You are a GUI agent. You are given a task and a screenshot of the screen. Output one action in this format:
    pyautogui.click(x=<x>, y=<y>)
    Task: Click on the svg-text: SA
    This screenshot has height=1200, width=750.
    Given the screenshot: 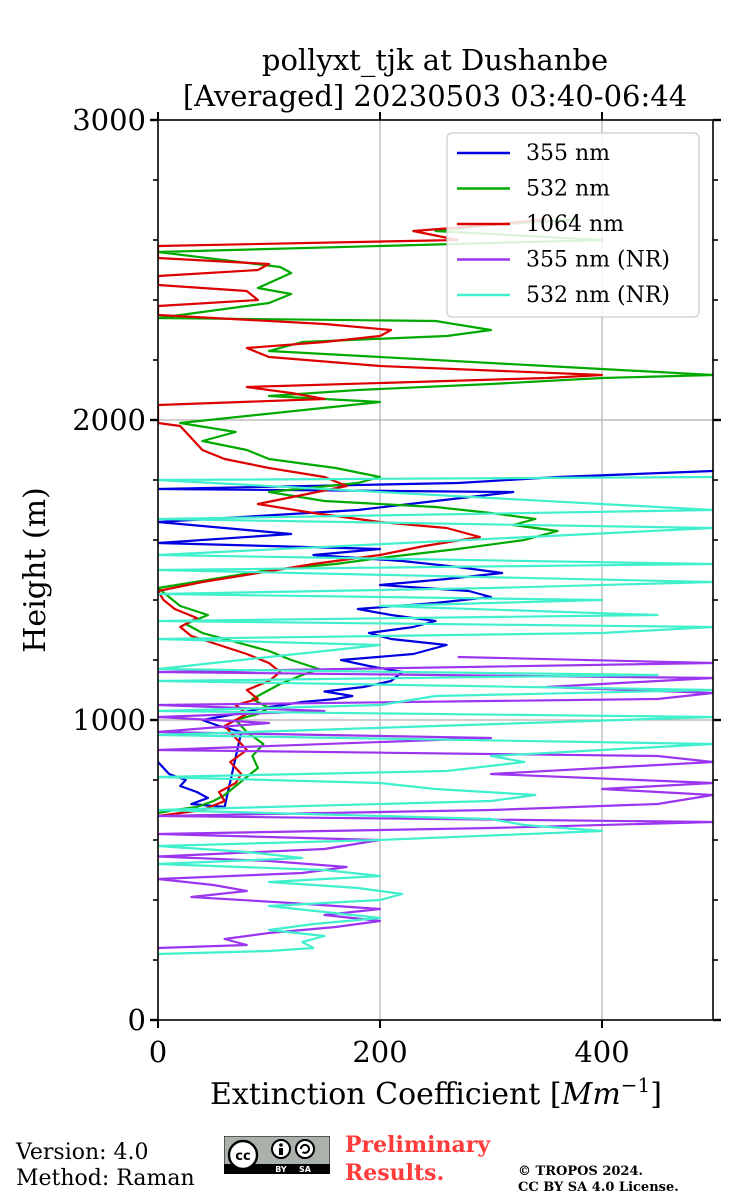 What is the action you would take?
    pyautogui.click(x=305, y=1169)
    